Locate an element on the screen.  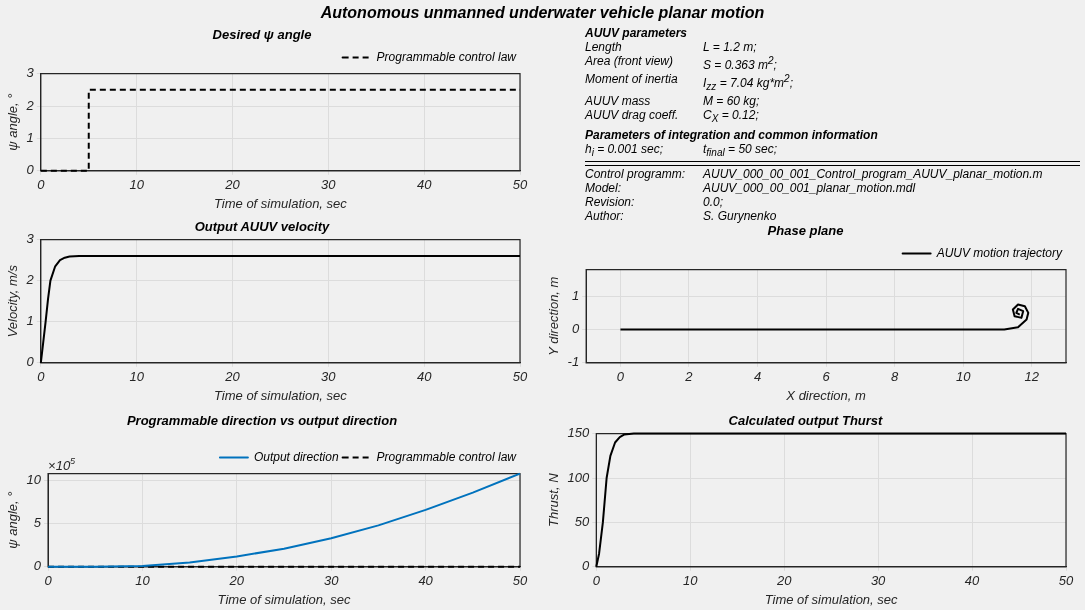
chart-title: Calculated output Thurst is located at coordinates (806, 421).